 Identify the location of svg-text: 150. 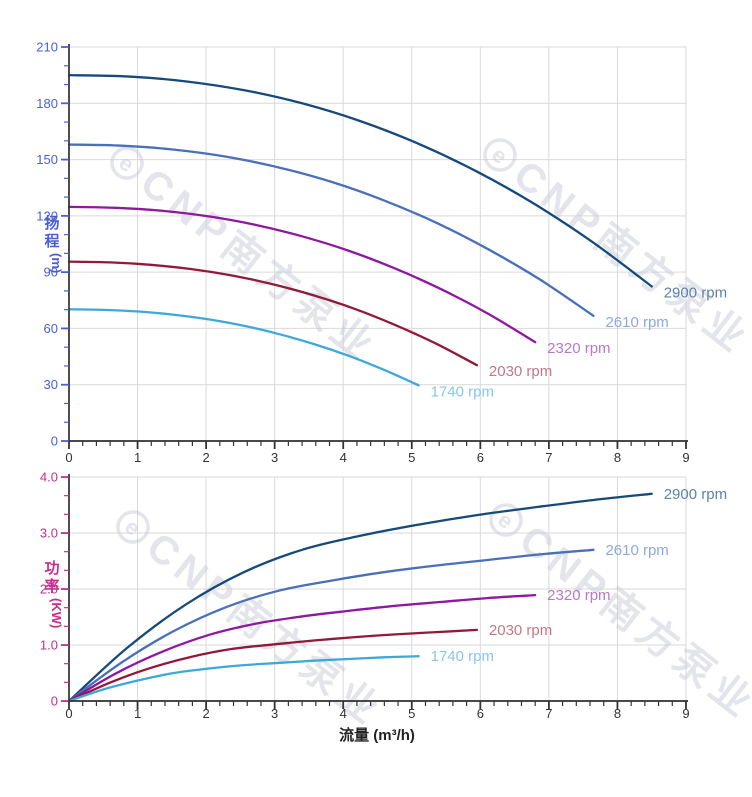
(47, 159).